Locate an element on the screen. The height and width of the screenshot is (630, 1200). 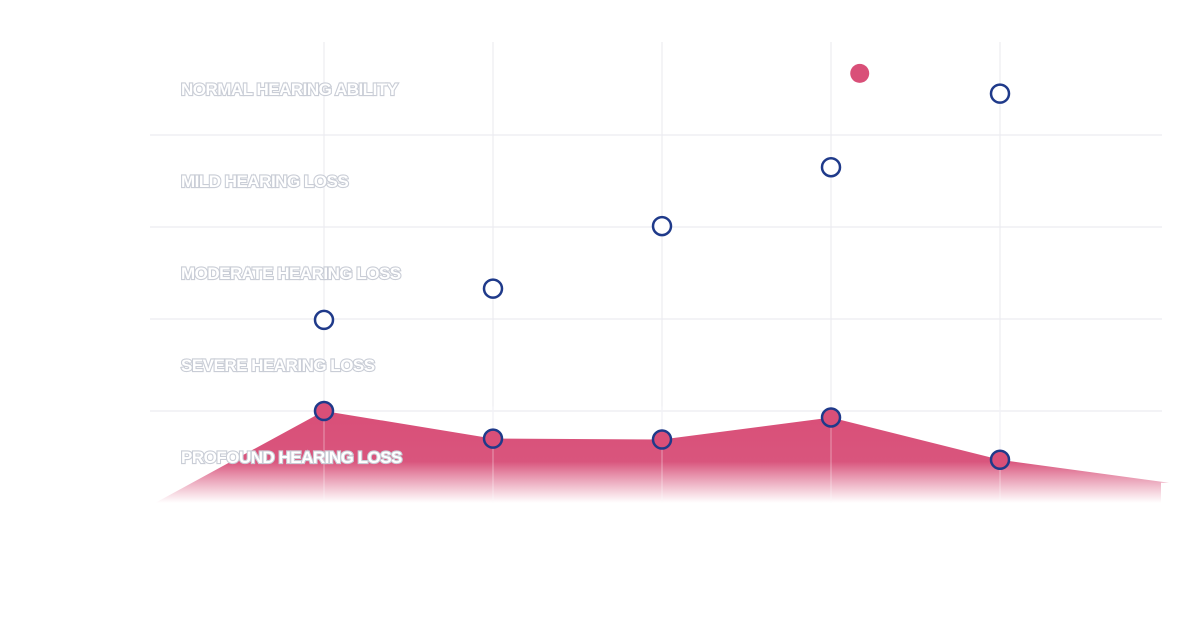
area-fill is located at coordinates (662, 457).